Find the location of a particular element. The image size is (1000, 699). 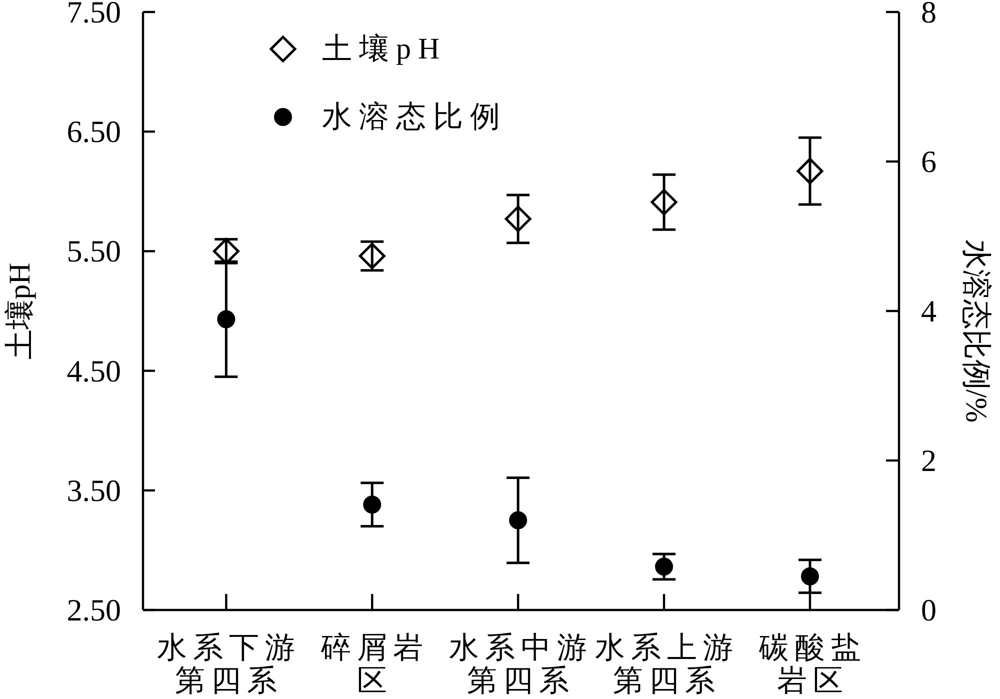

legend-label: 水溶态比例 is located at coordinates (414, 117).